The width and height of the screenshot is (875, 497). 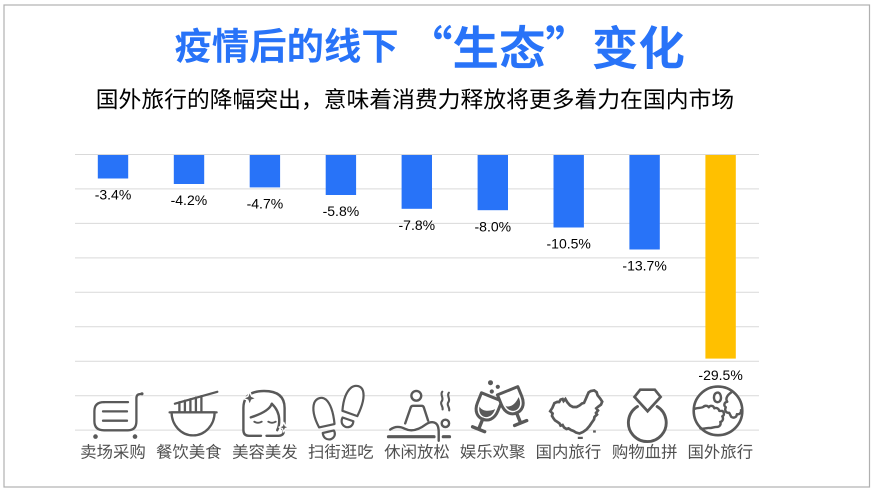 I want to click on svg-text: -5.8%, so click(x=341, y=211).